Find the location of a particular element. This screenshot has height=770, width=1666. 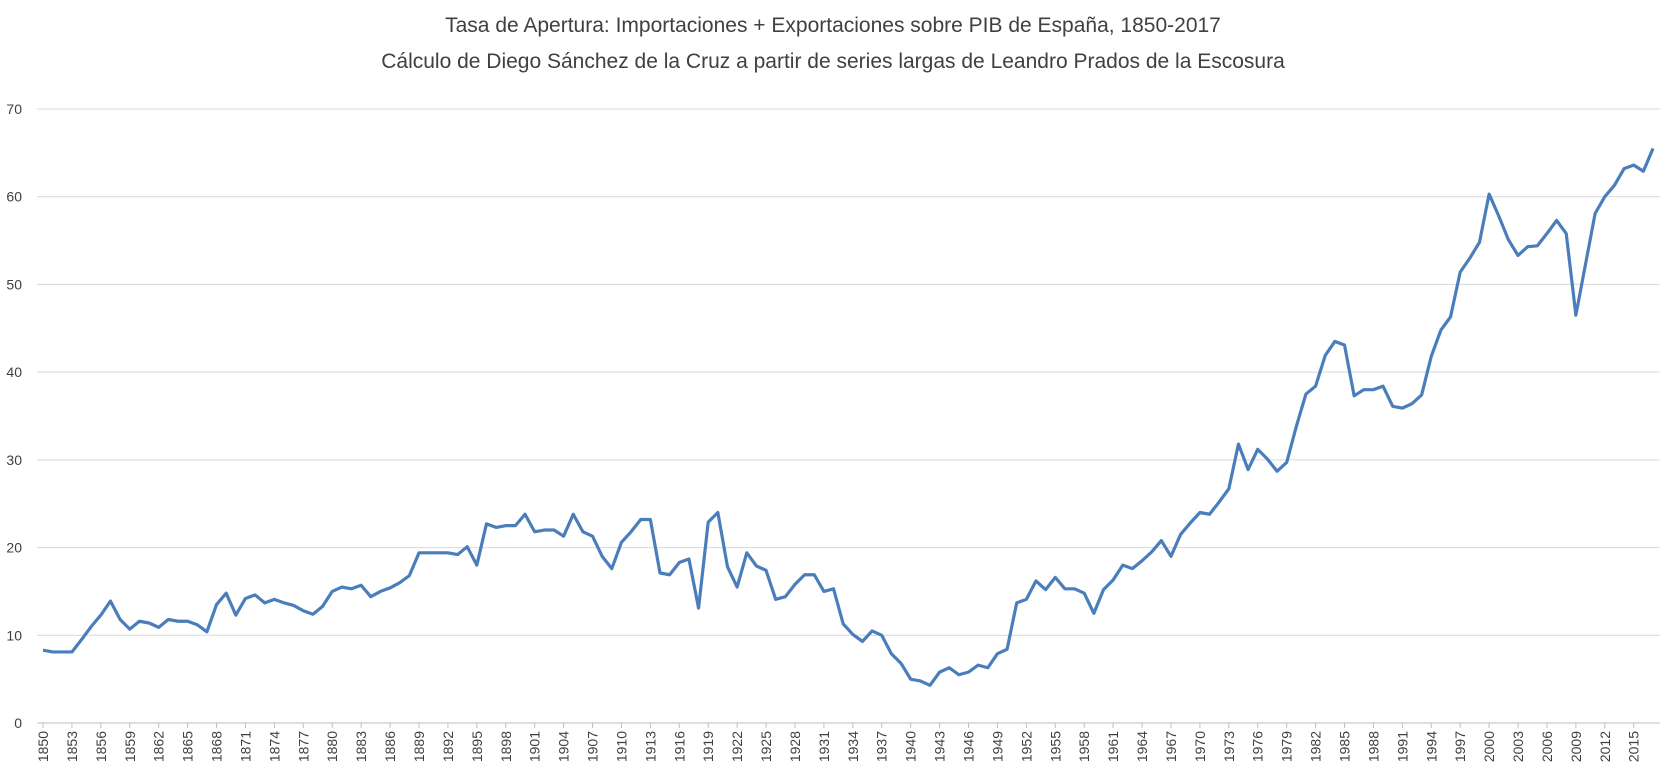

x-tick-label: 1865 is located at coordinates (188, 746).